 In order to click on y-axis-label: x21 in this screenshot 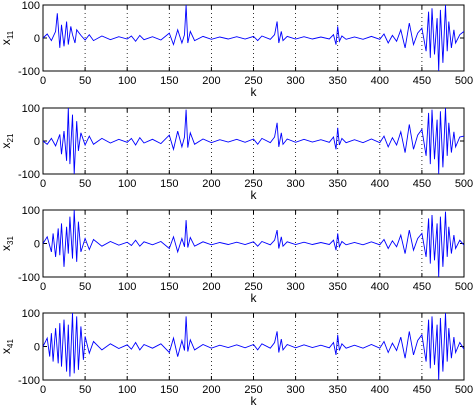, I will do `click(7, 140)`.